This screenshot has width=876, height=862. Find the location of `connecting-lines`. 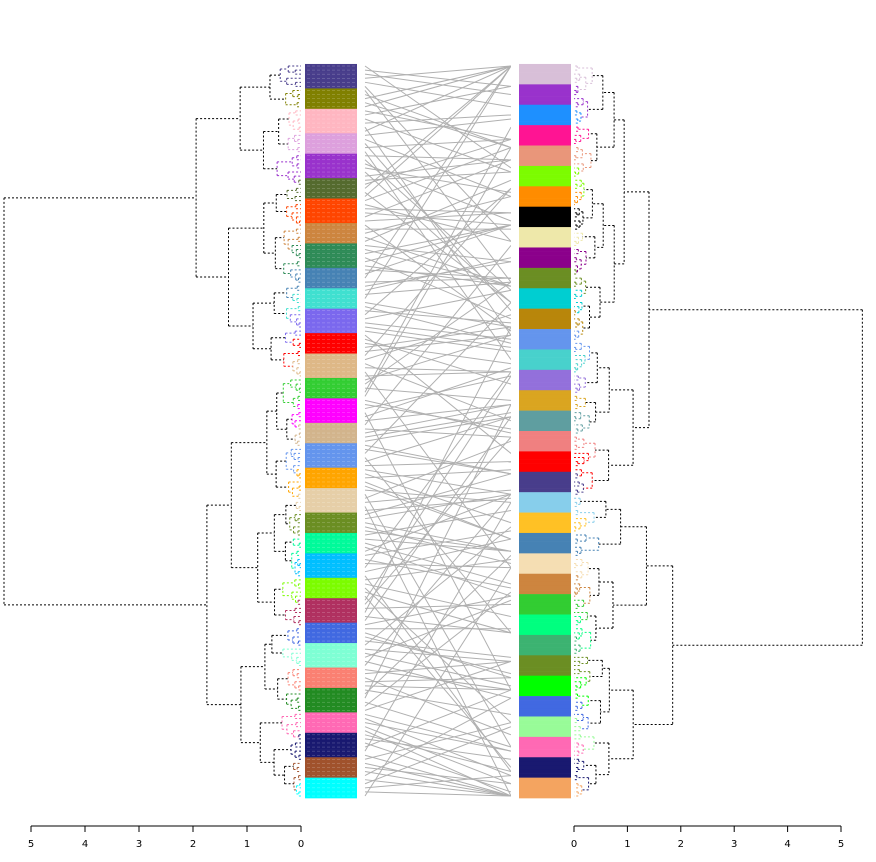

connecting-lines is located at coordinates (438, 431).